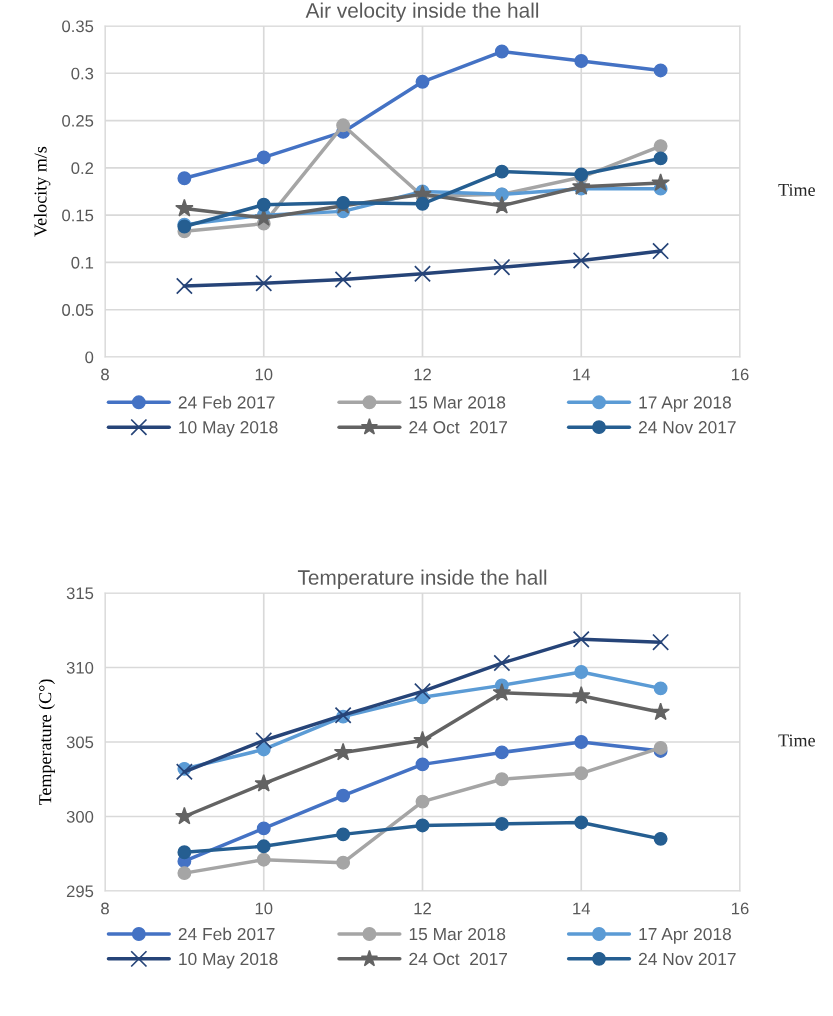  I want to click on y-tick-label: 0.3, so click(82, 73).